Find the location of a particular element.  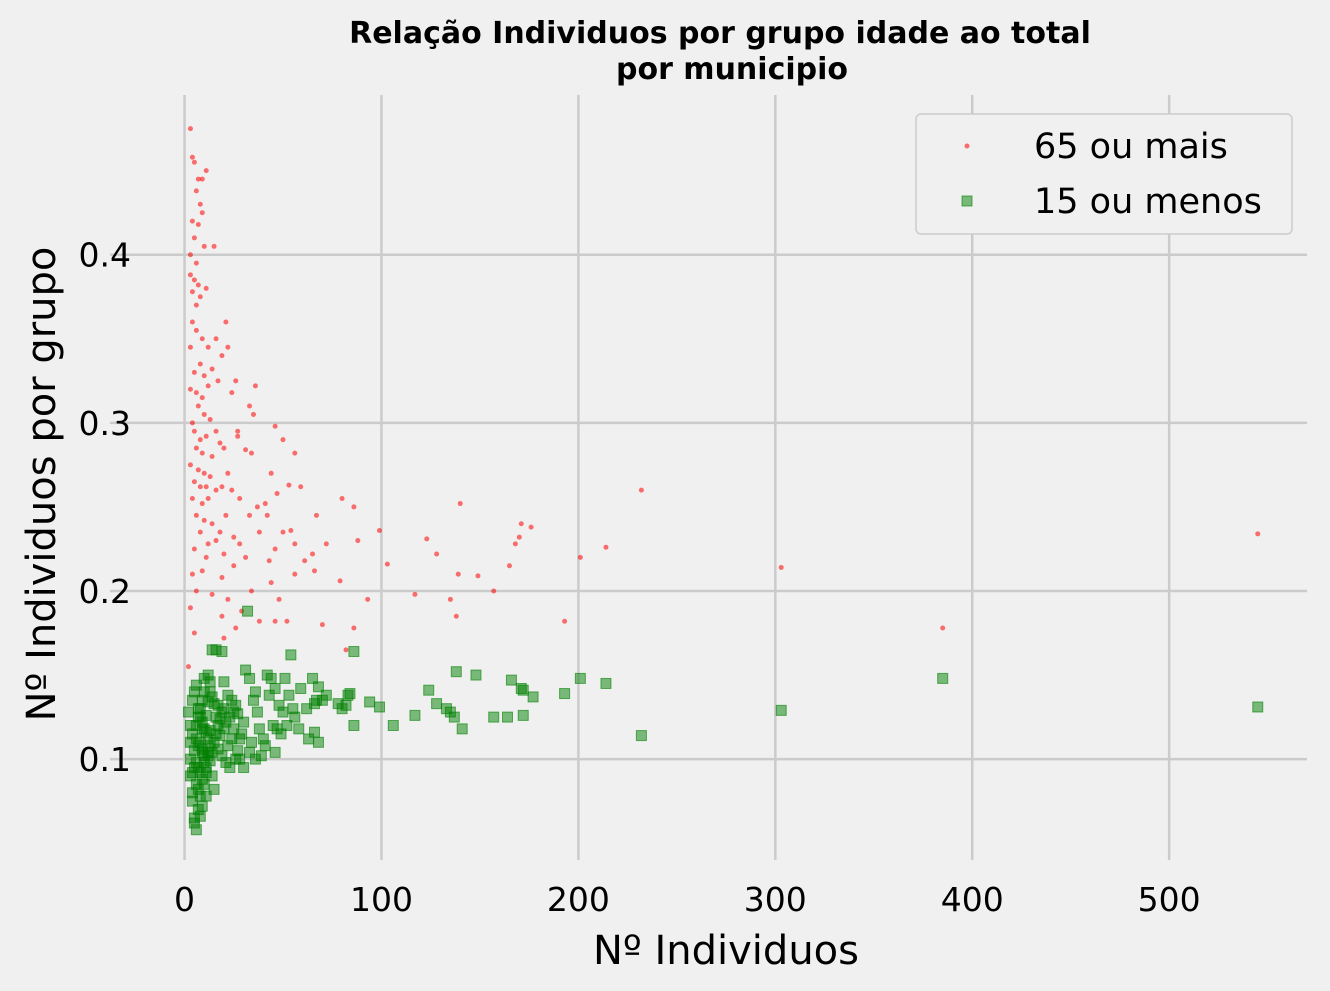

legend-label-15-ou-menos: 15 ou menos is located at coordinates (1148, 202).